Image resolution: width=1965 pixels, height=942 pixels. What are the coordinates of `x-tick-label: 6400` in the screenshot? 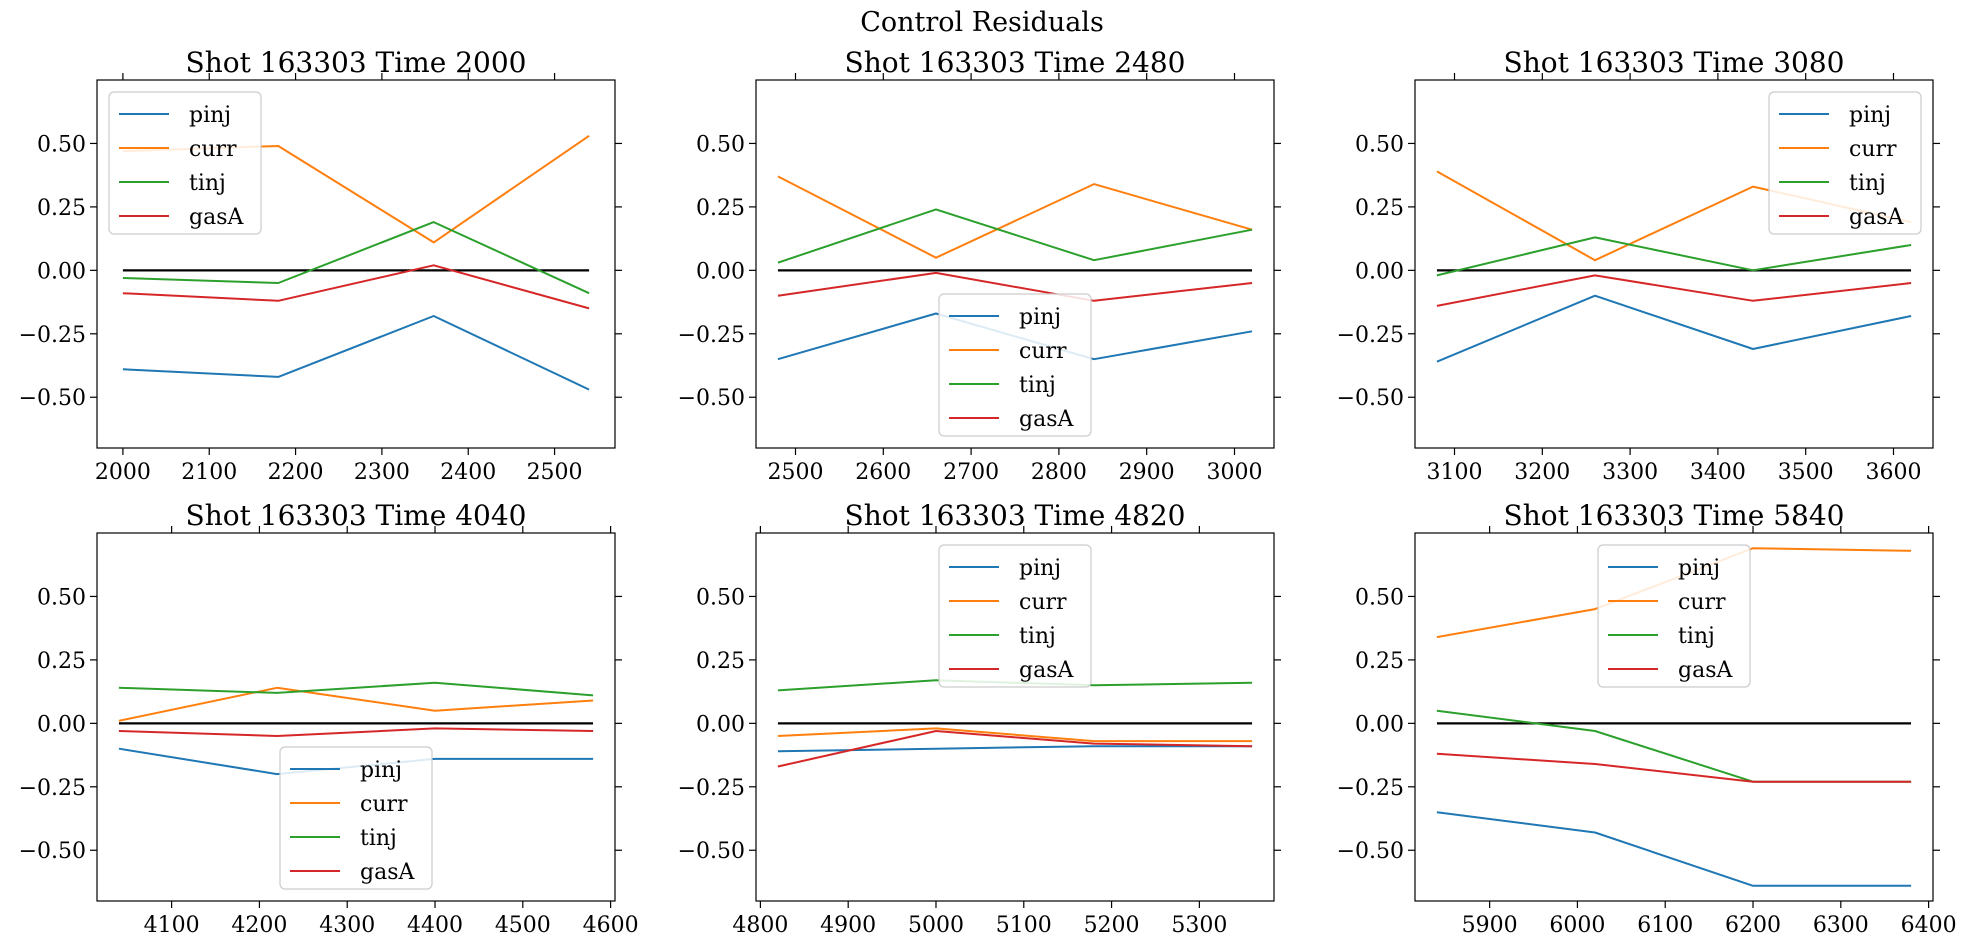 It's located at (1929, 925).